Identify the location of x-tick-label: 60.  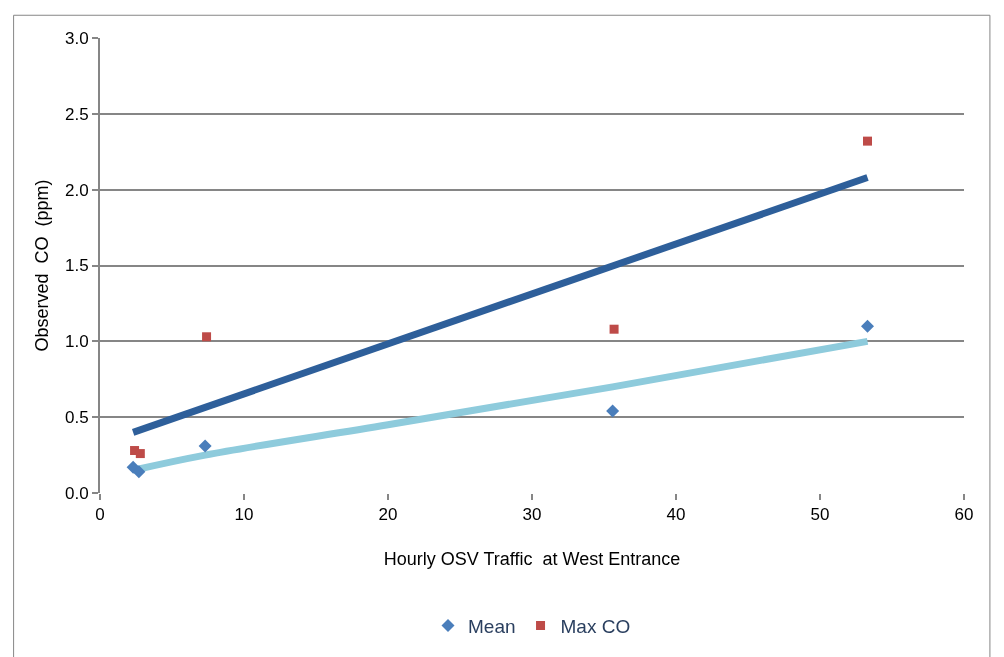
(964, 515).